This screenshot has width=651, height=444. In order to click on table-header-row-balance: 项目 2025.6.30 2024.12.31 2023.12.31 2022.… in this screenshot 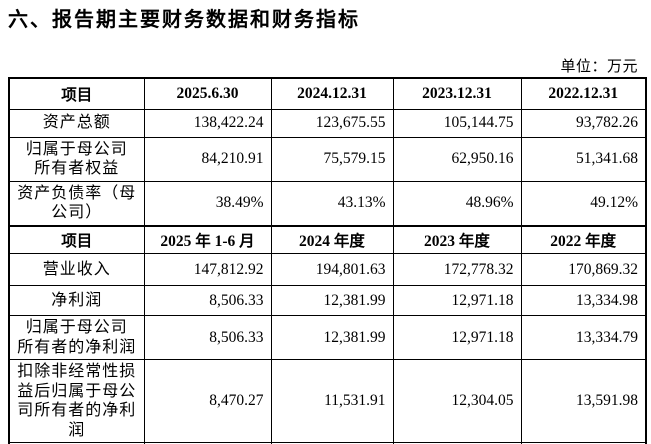, I will do `click(327, 93)`.